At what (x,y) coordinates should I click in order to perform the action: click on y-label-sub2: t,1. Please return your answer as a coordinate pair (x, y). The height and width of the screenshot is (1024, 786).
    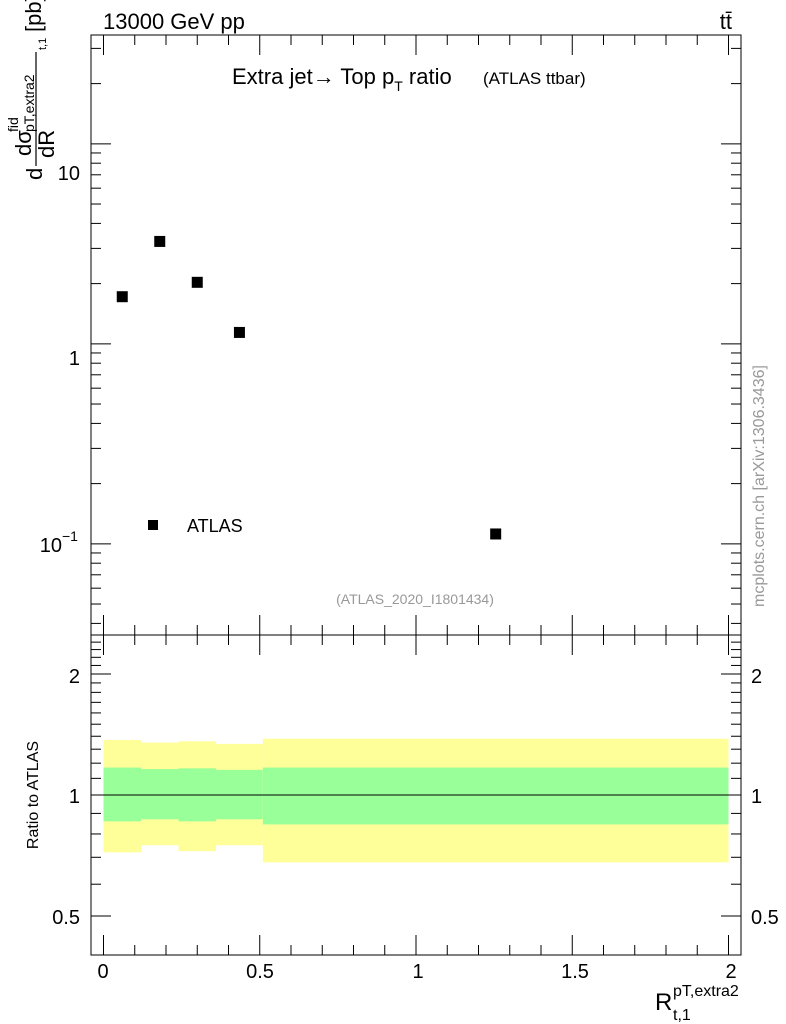
    Looking at the image, I should click on (43, 44).